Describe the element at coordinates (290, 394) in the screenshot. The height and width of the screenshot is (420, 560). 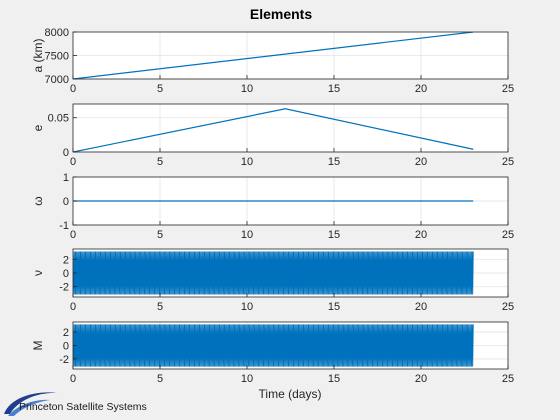
I see `x-axis-label: Time (days)` at that location.